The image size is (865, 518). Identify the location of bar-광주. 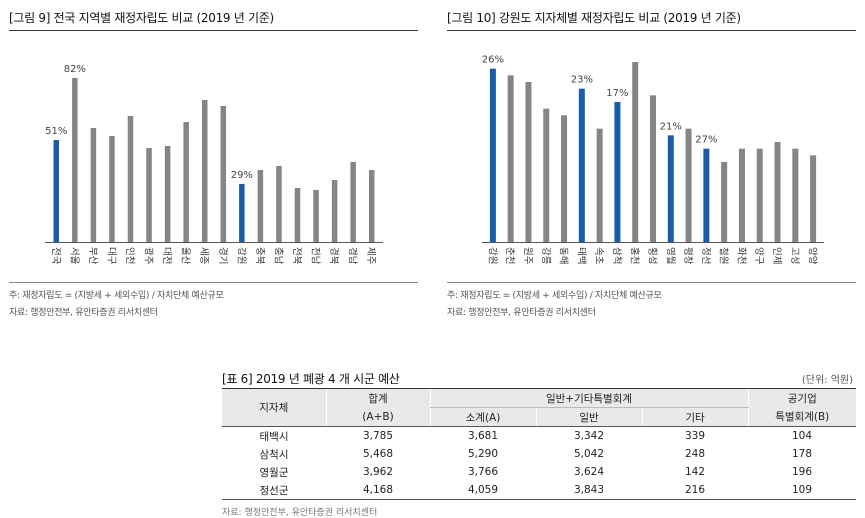
(149, 195).